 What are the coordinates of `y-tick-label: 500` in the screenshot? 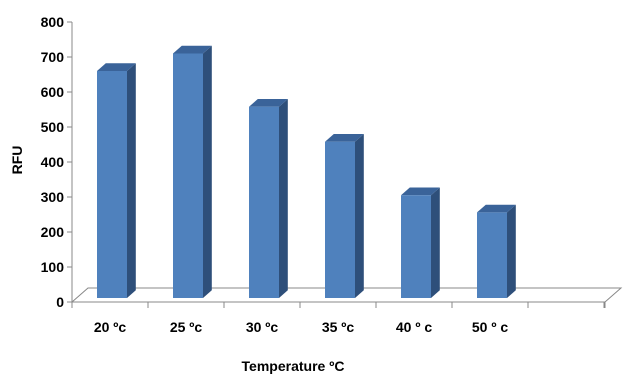 It's located at (53, 127).